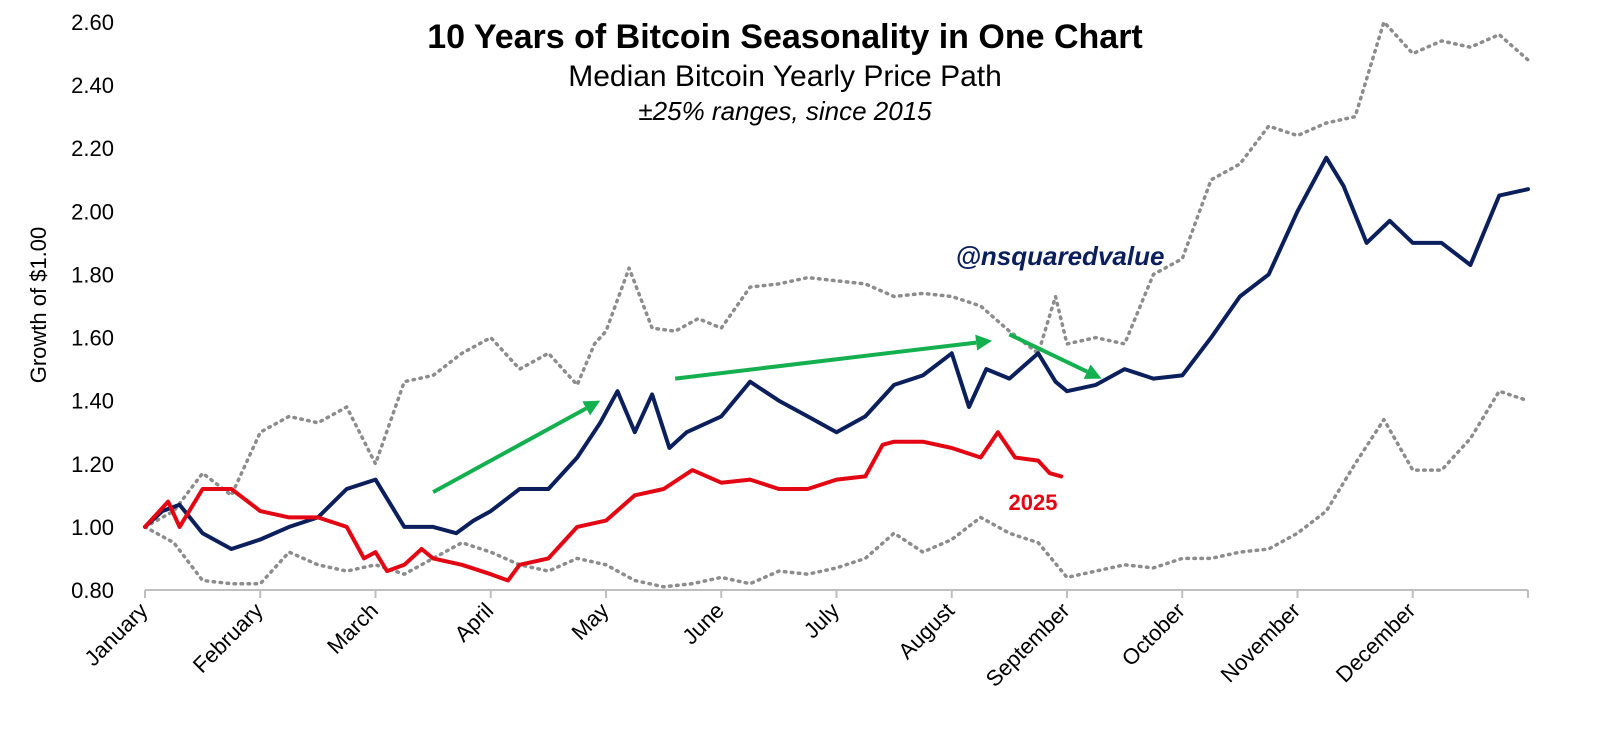 The height and width of the screenshot is (740, 1600). Describe the element at coordinates (1028, 645) in the screenshot. I see `x-tick-label: September` at that location.